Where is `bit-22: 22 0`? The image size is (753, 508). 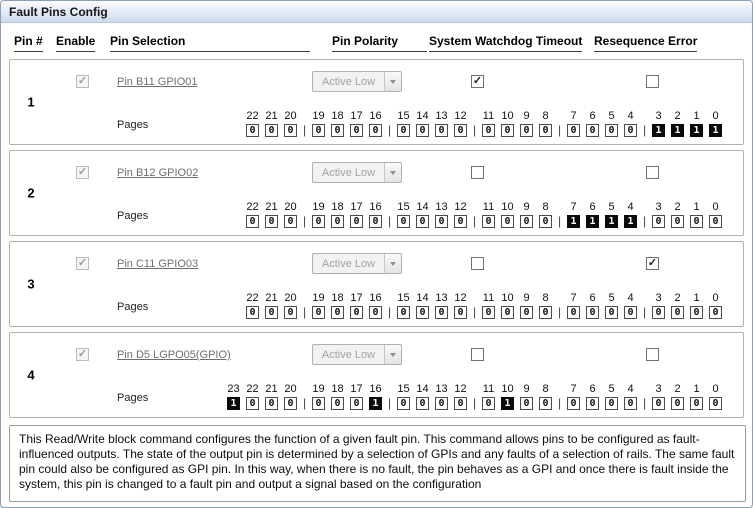 bit-22: 22 0 is located at coordinates (252, 397).